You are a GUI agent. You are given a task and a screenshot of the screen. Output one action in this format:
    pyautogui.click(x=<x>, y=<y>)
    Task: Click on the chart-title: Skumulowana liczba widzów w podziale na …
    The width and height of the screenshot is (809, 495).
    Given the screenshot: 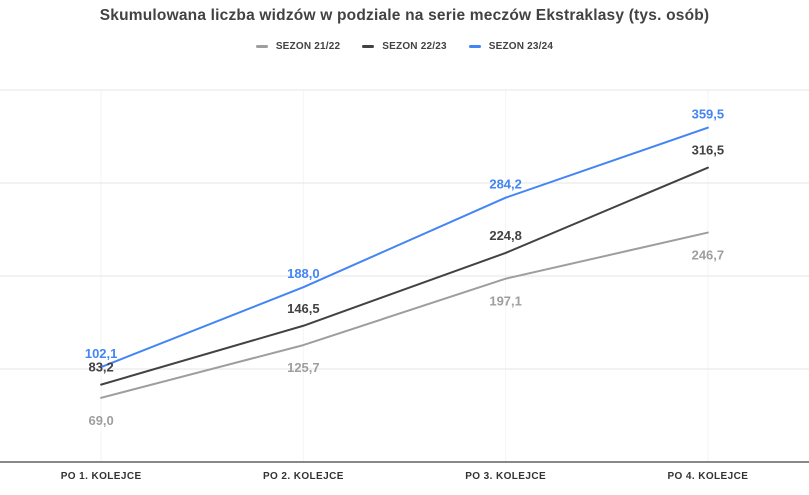 What is the action you would take?
    pyautogui.click(x=404, y=15)
    